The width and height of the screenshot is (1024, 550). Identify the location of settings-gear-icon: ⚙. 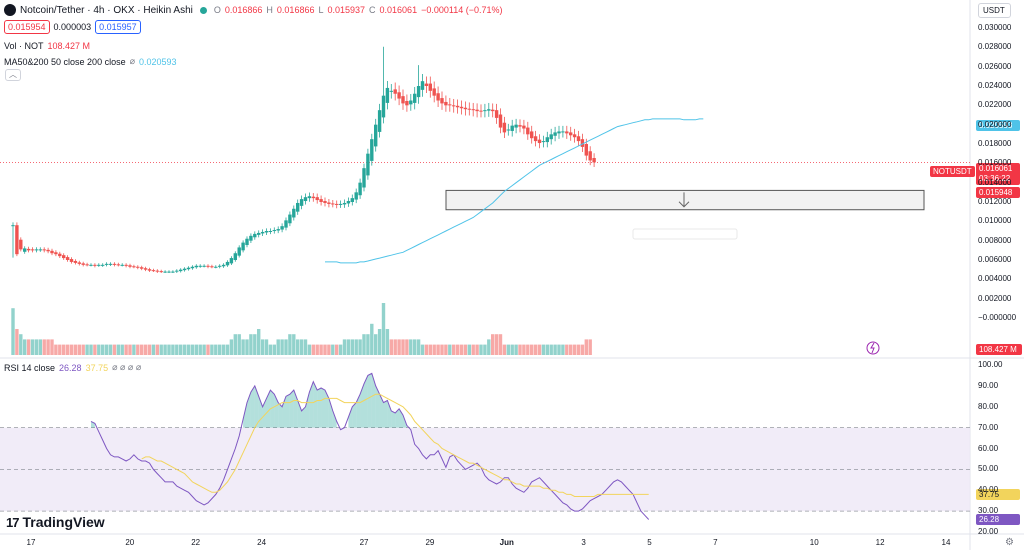
(1009, 542).